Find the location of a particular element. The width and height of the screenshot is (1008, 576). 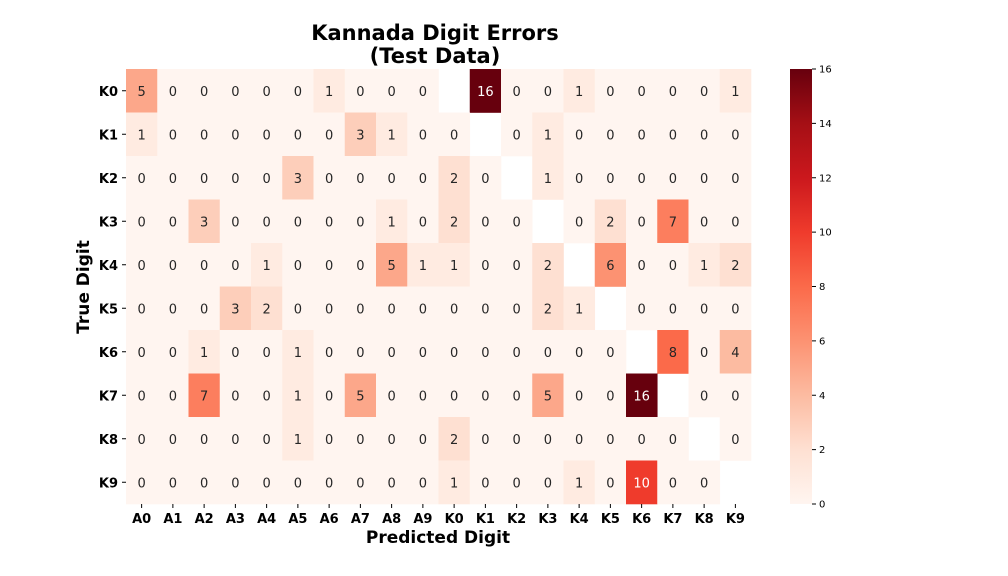

y-tick-label: K2 is located at coordinates (108, 179).